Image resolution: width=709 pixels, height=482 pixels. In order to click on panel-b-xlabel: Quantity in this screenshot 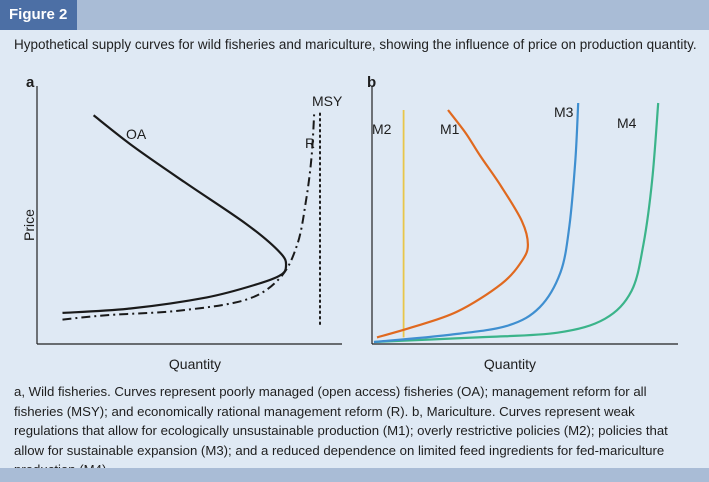, I will do `click(510, 364)`.